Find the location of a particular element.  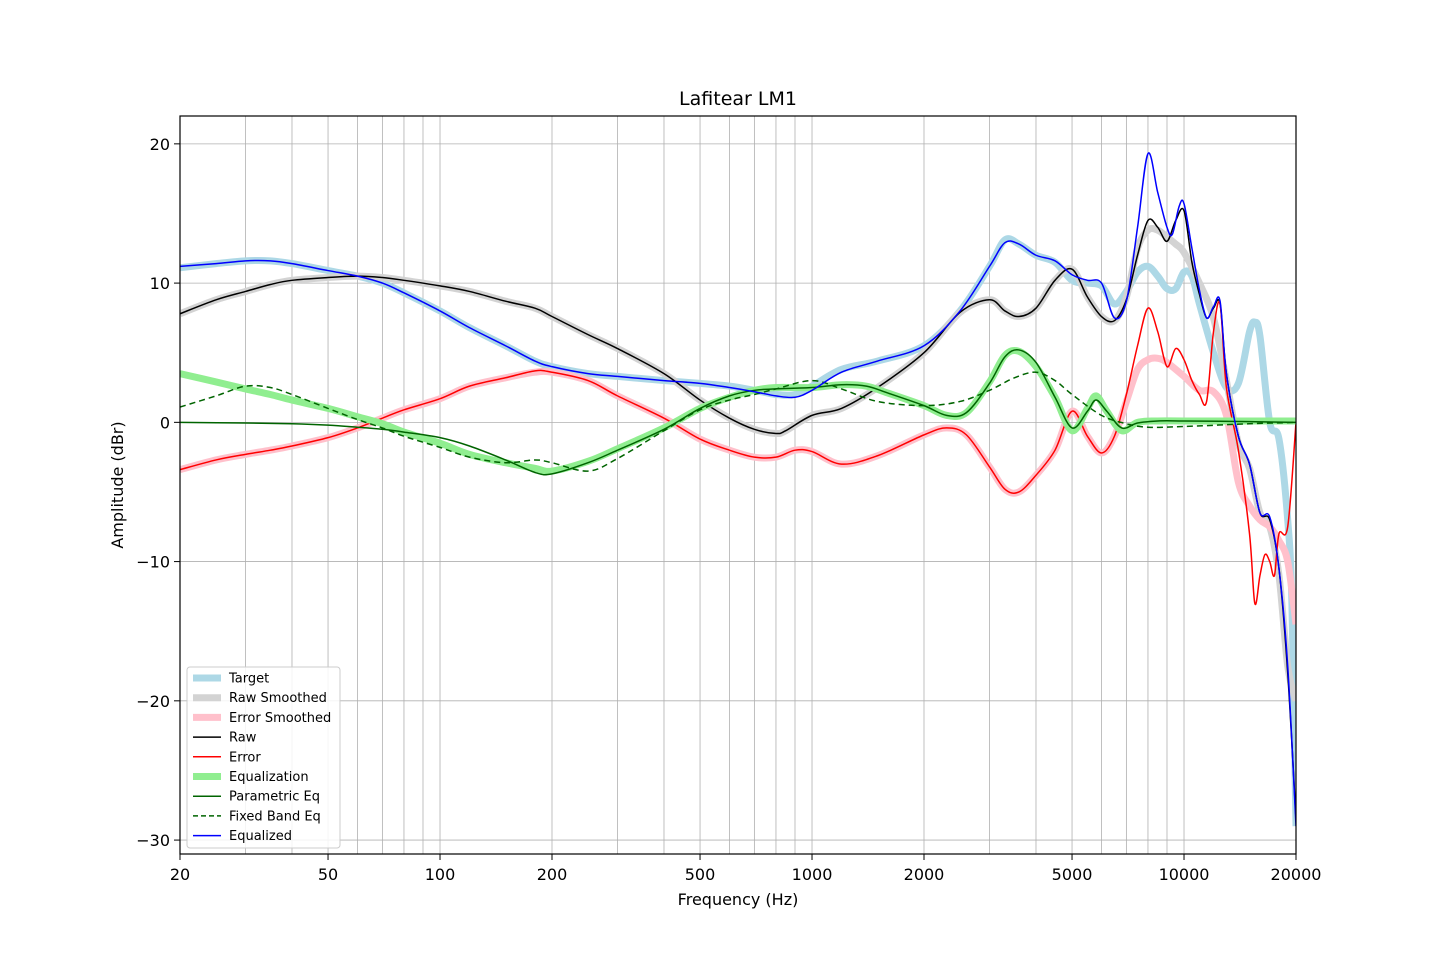

y-tick-label: 0 is located at coordinates (165, 422).